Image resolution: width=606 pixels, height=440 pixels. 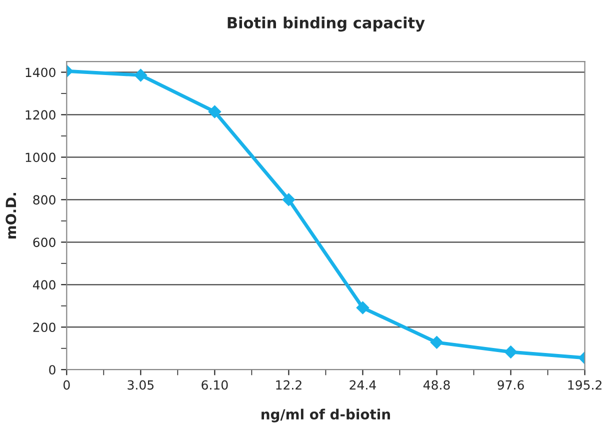 What do you see at coordinates (44, 327) in the screenshot?
I see `y-tick-label: 200` at bounding box center [44, 327].